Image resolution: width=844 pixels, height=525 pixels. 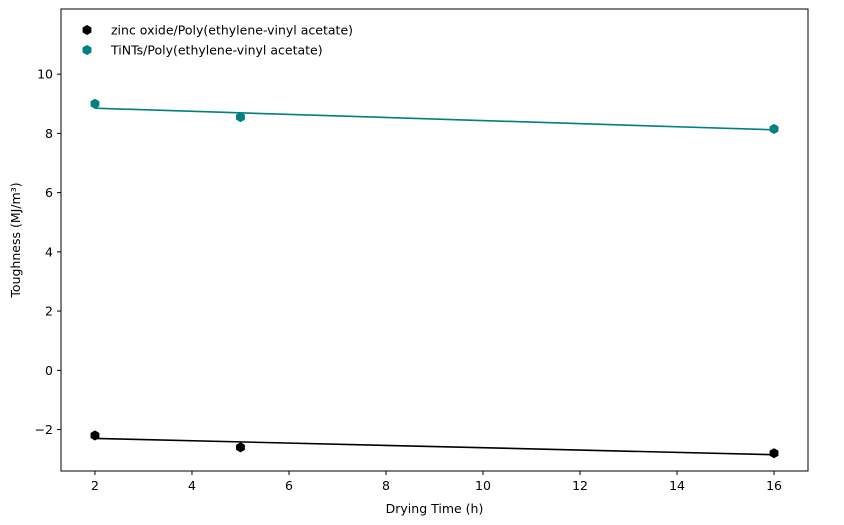 What do you see at coordinates (44, 429) in the screenshot?
I see `y-tick-label: −2` at bounding box center [44, 429].